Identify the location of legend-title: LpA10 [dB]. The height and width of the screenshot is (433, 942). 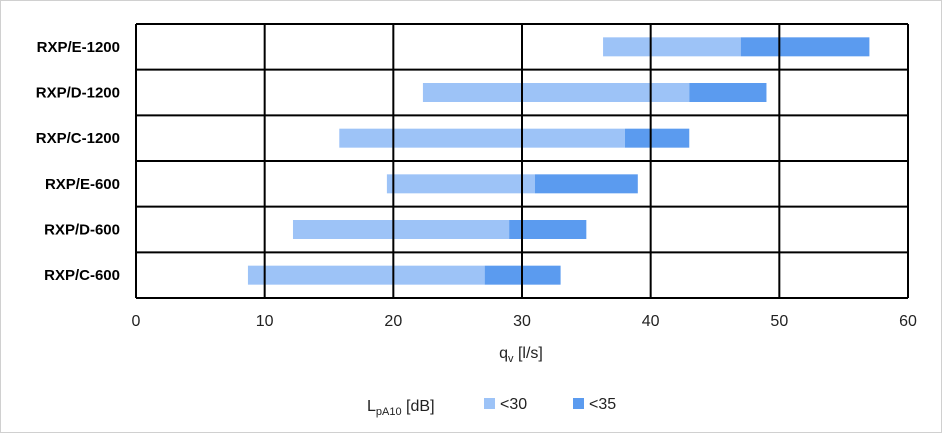
(401, 408).